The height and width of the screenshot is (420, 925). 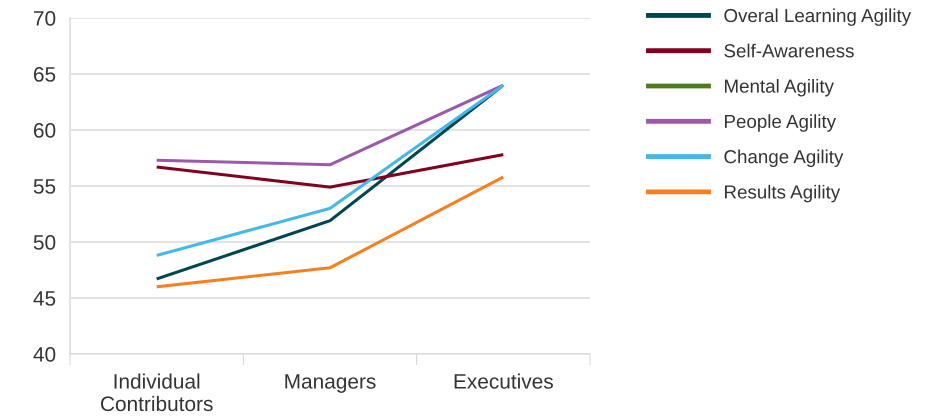 What do you see at coordinates (45, 74) in the screenshot?
I see `y-tick-label: 65` at bounding box center [45, 74].